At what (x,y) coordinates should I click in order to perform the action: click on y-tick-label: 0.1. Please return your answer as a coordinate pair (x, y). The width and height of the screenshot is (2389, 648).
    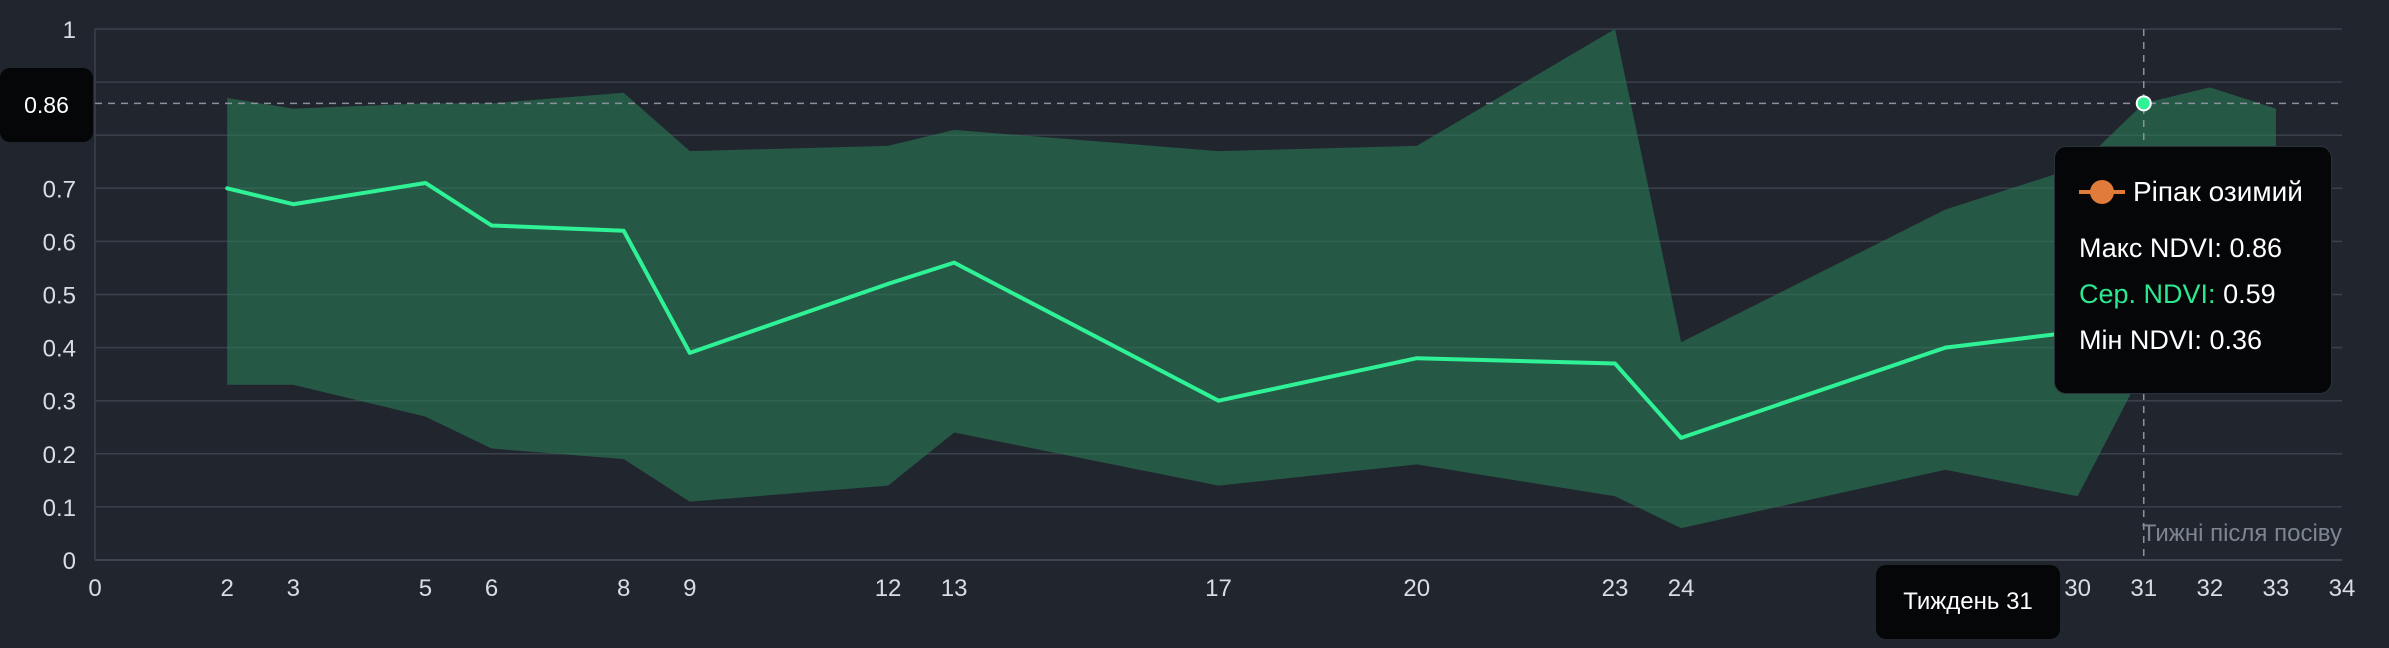
    Looking at the image, I should click on (59, 508).